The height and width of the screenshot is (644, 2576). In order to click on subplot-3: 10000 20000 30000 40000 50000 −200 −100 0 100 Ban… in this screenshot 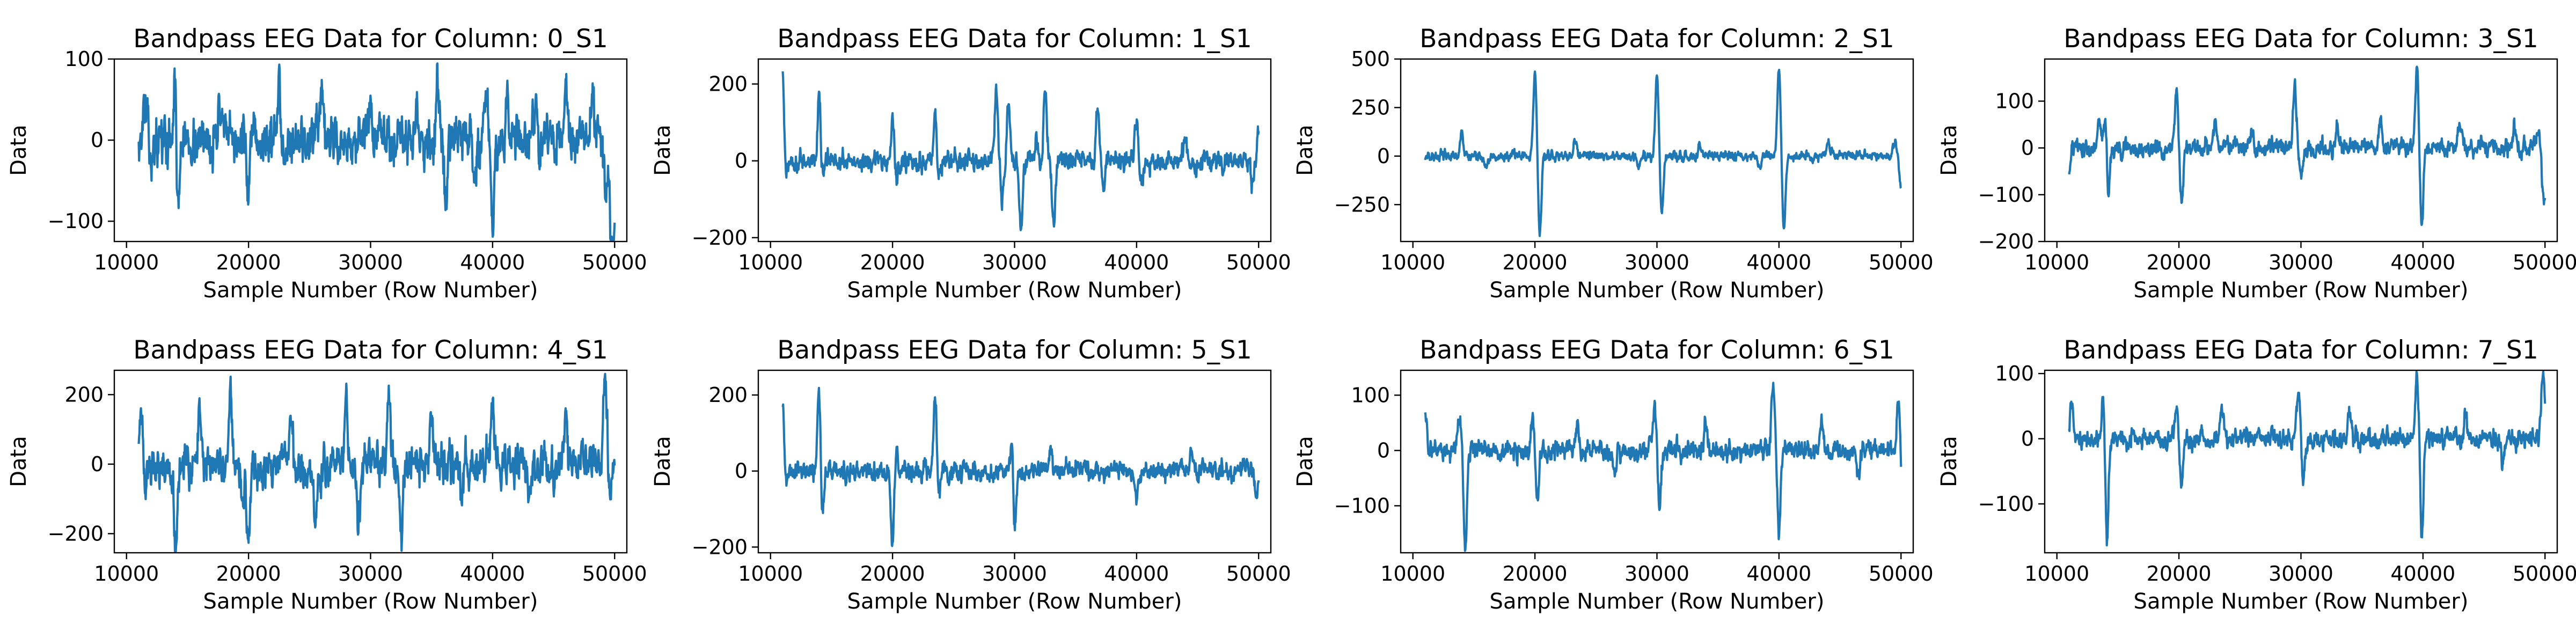, I will do `click(2256, 163)`.